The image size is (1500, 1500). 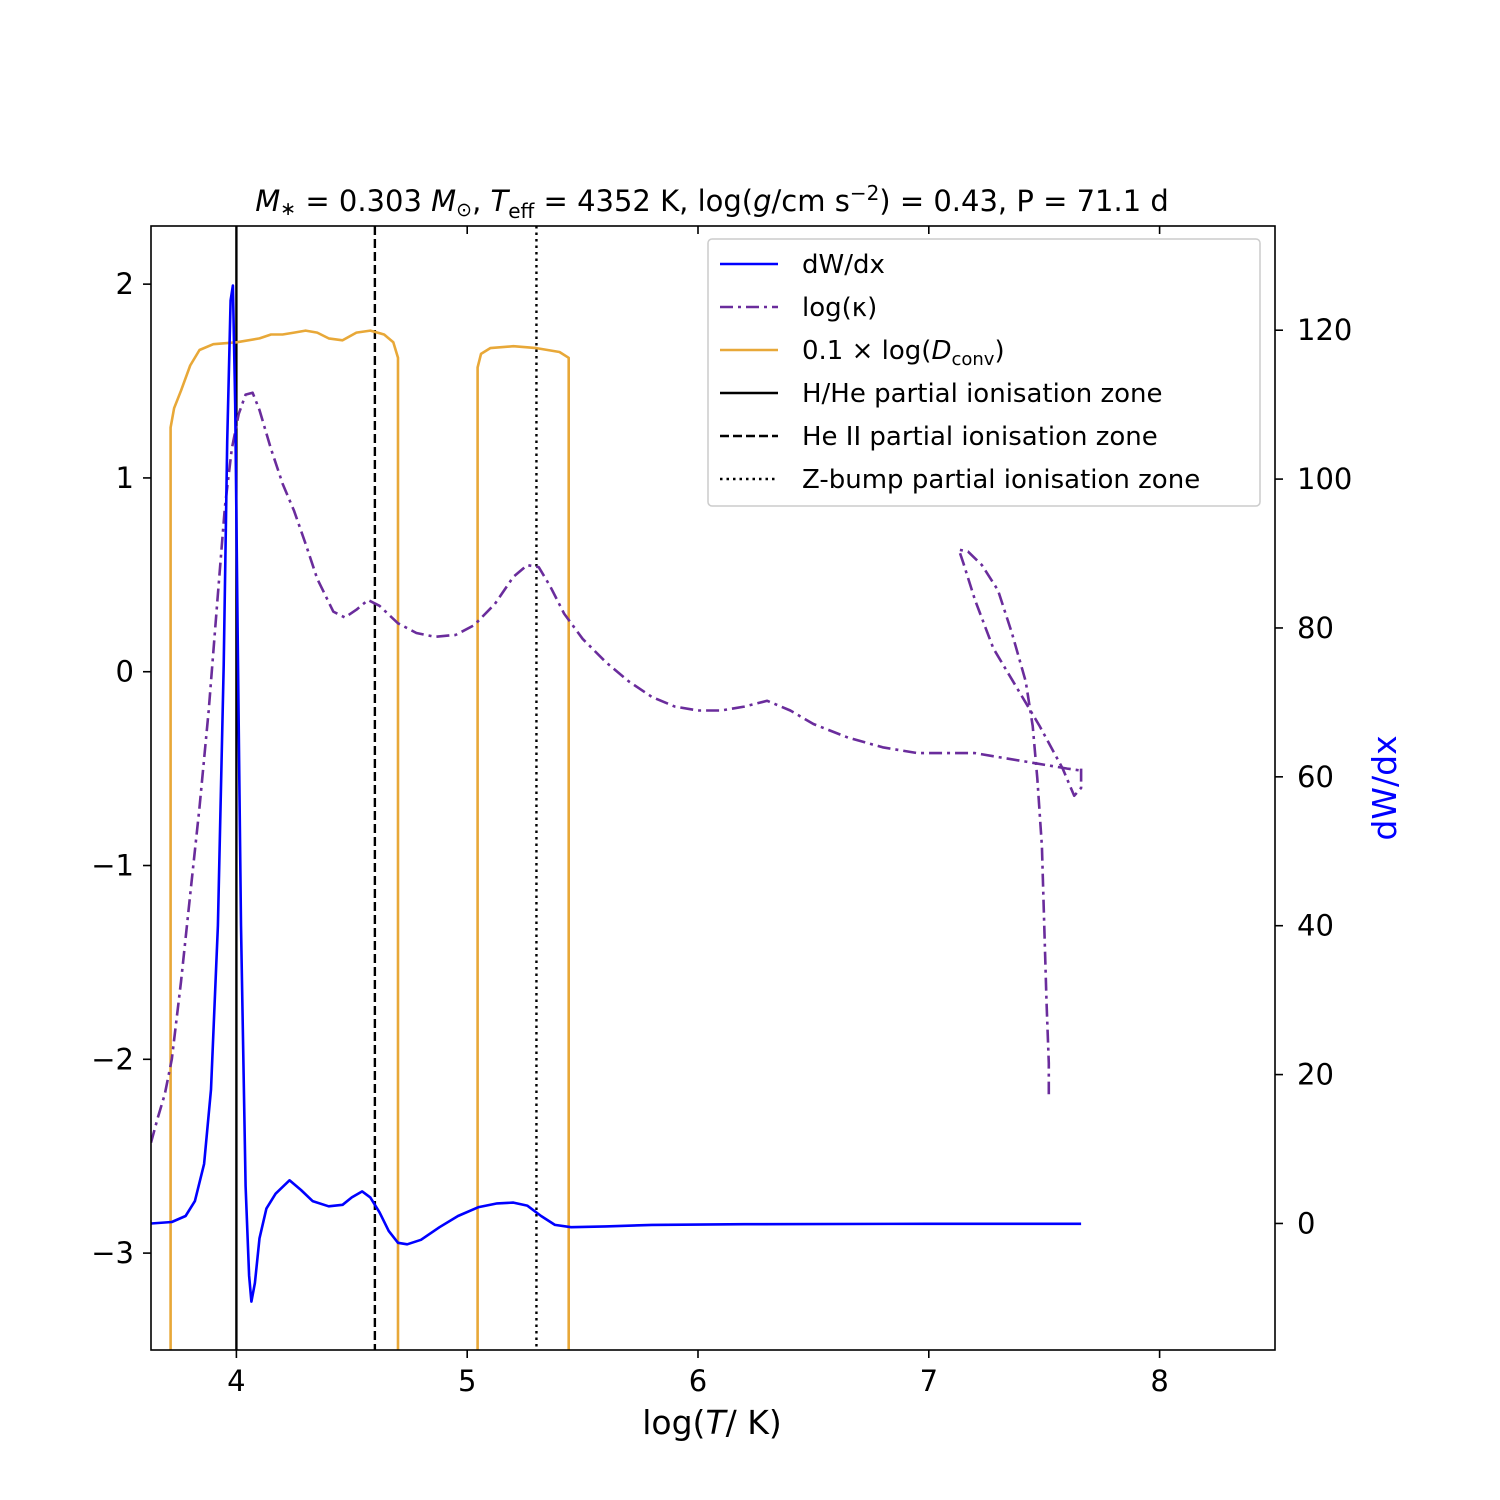 What do you see at coordinates (839, 308) in the screenshot?
I see `legend-label: log(κ)` at bounding box center [839, 308].